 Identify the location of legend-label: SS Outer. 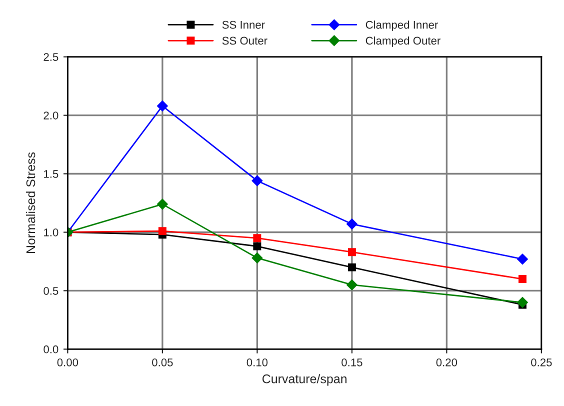
(245, 40).